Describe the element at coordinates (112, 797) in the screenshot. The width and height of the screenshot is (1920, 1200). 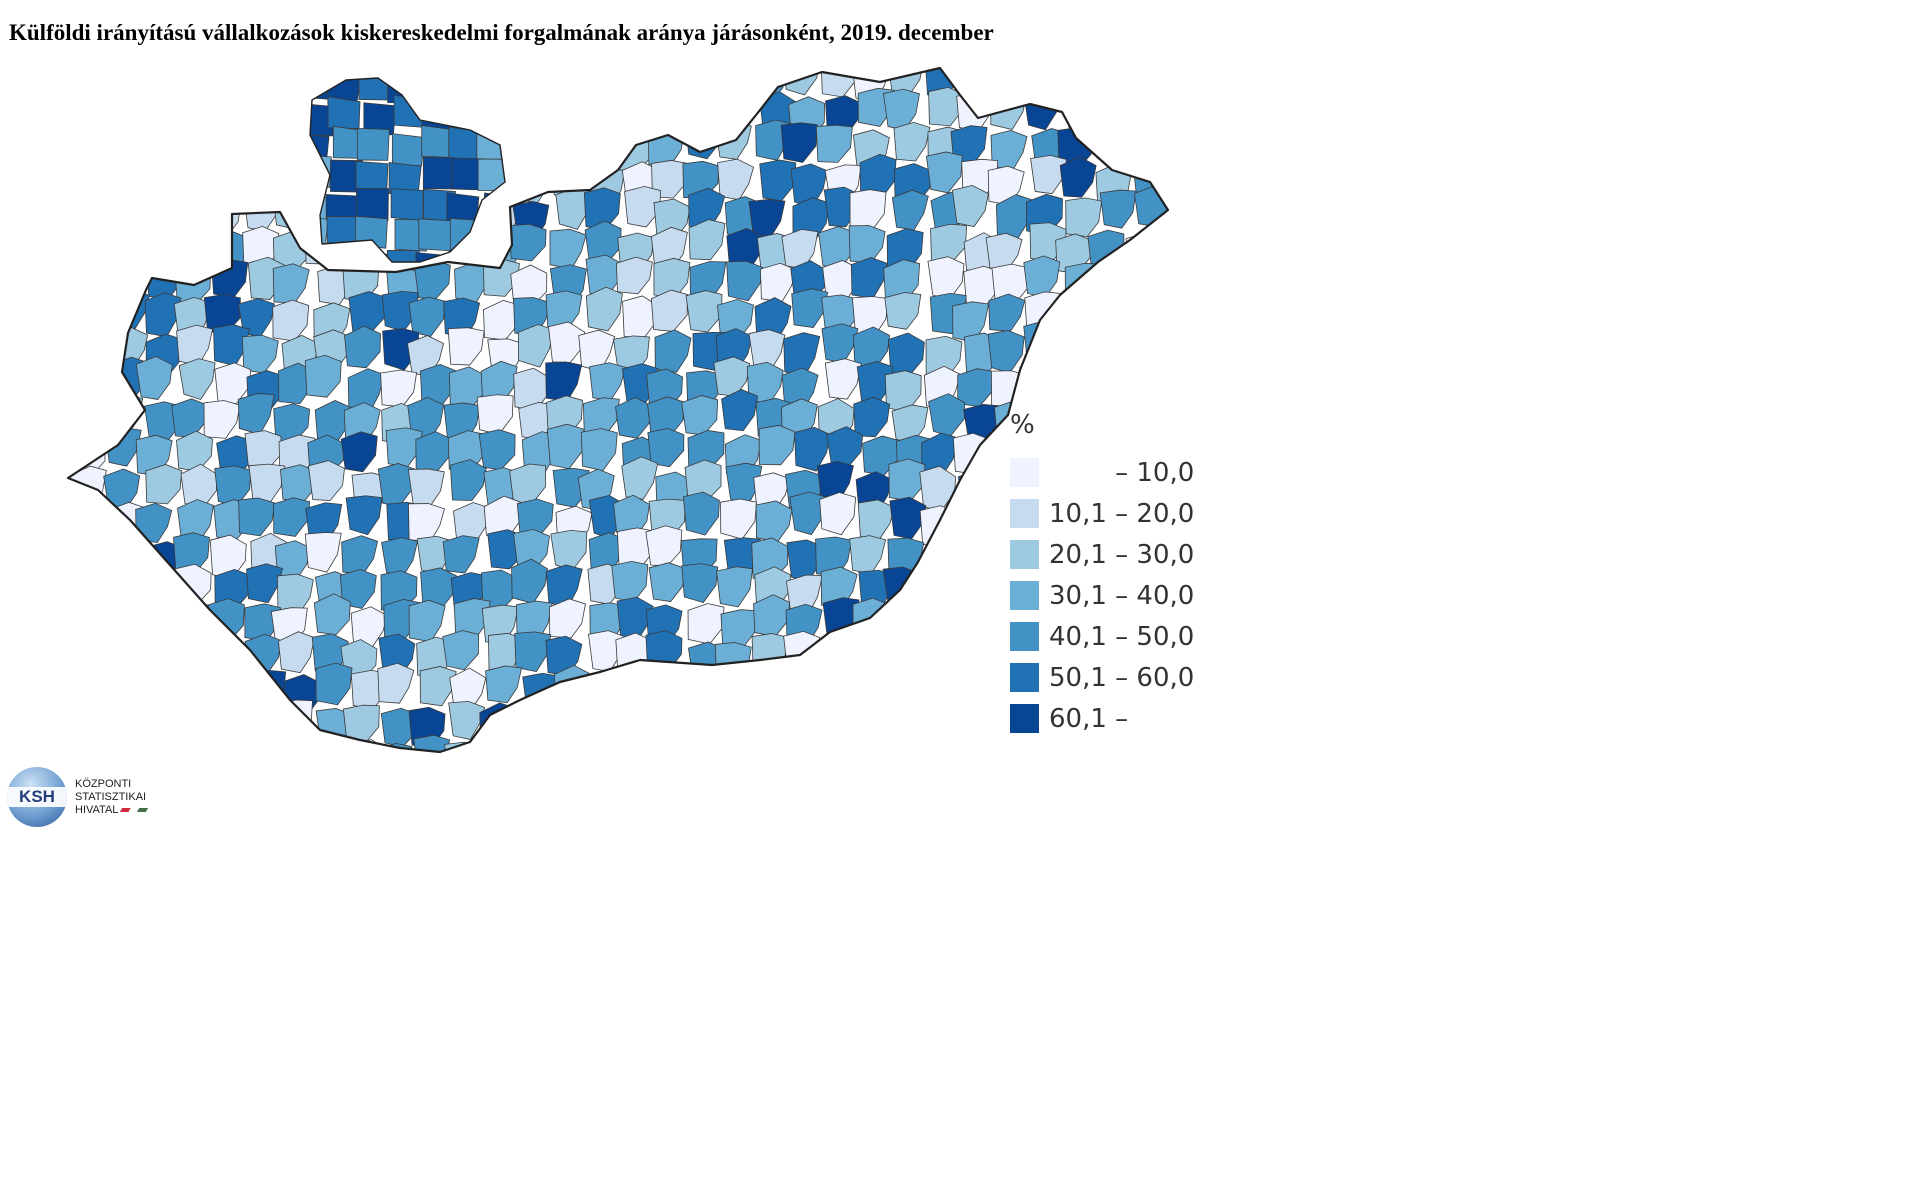
I see `ksh-logo-text: KÖZPONTI STATISZTIKAI HIVATAL` at that location.